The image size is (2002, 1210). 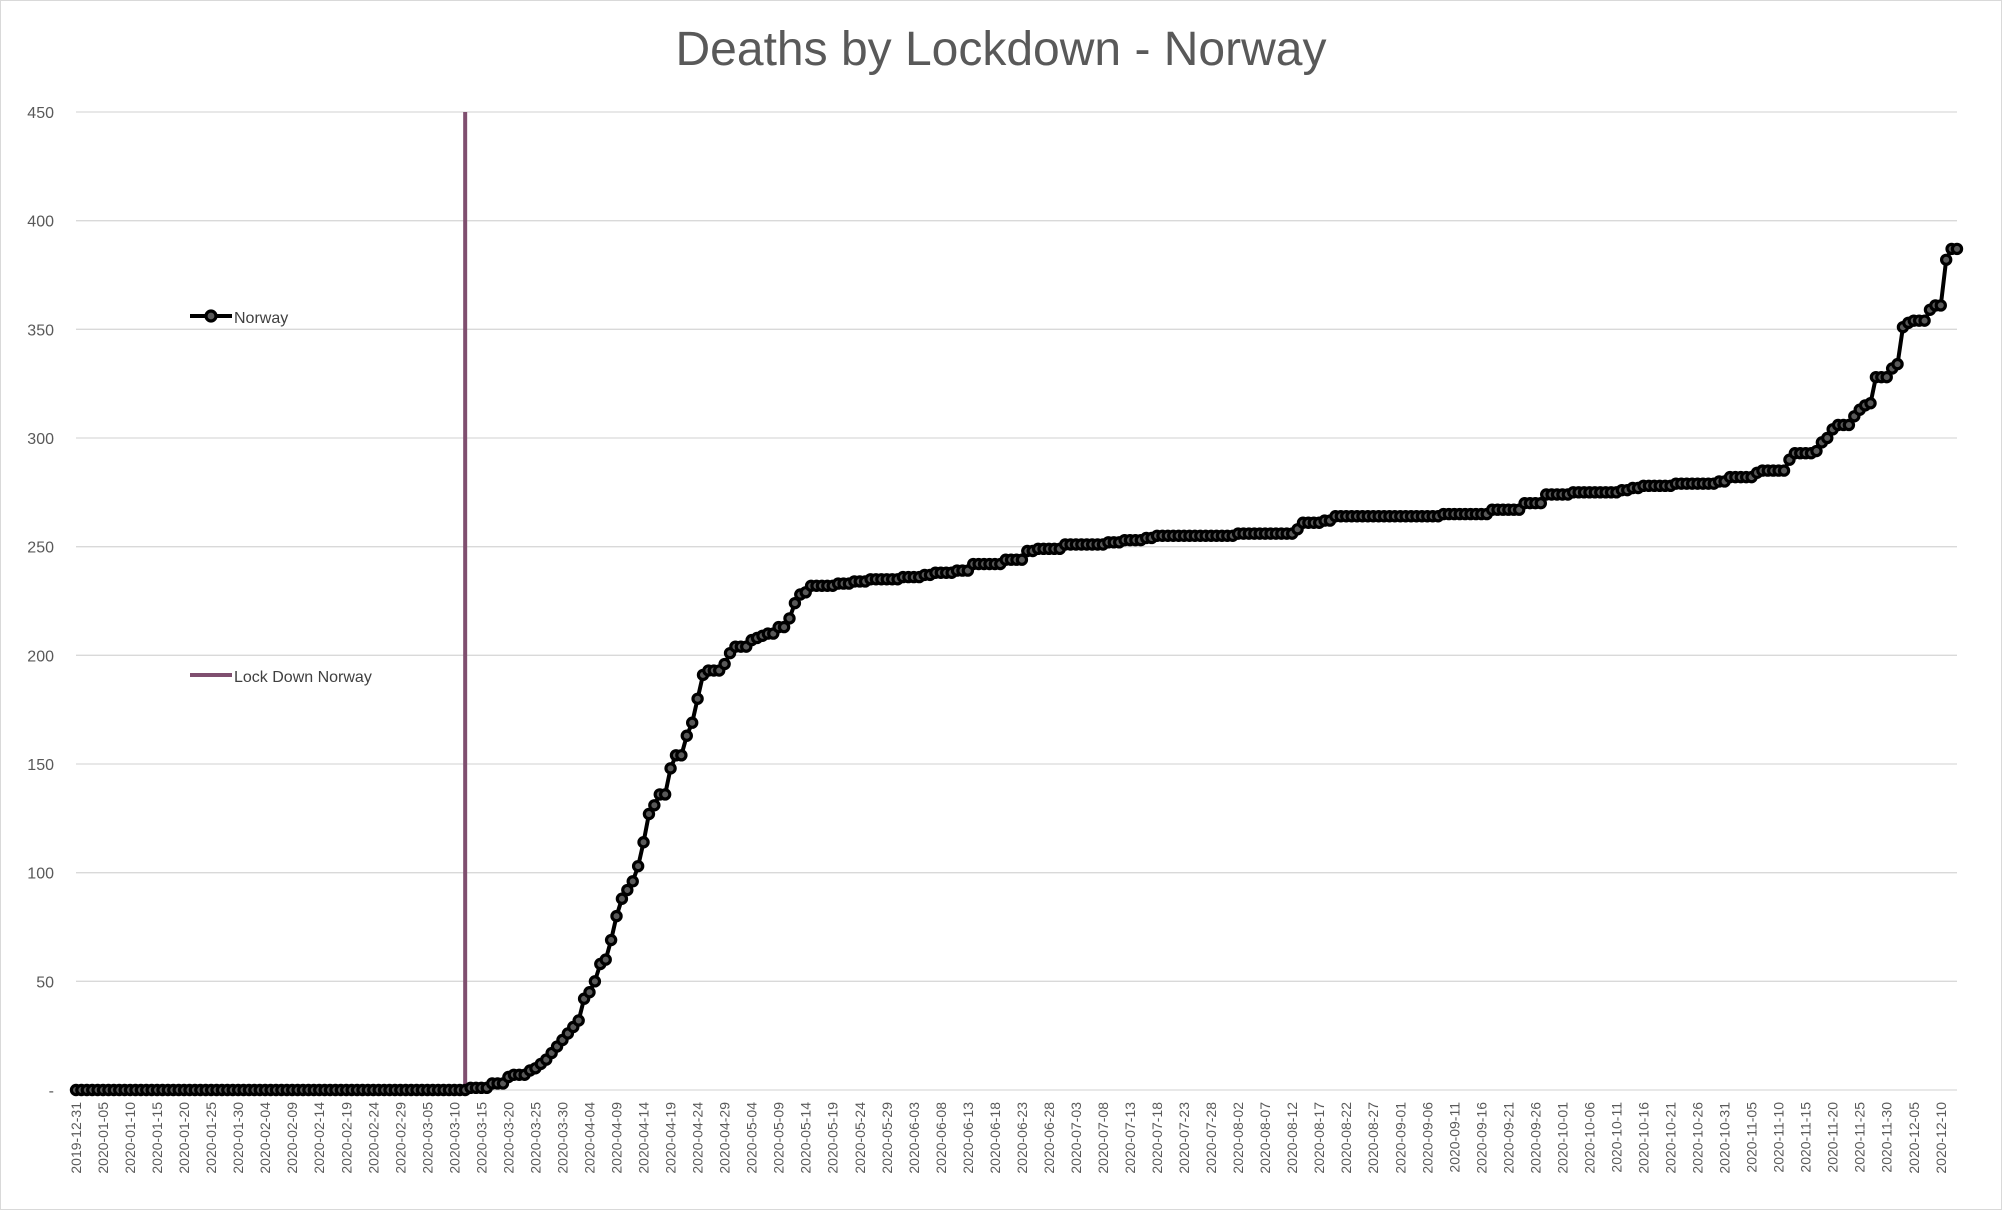 What do you see at coordinates (644, 1138) in the screenshot?
I see `x-tick-label: 2020-04-14` at bounding box center [644, 1138].